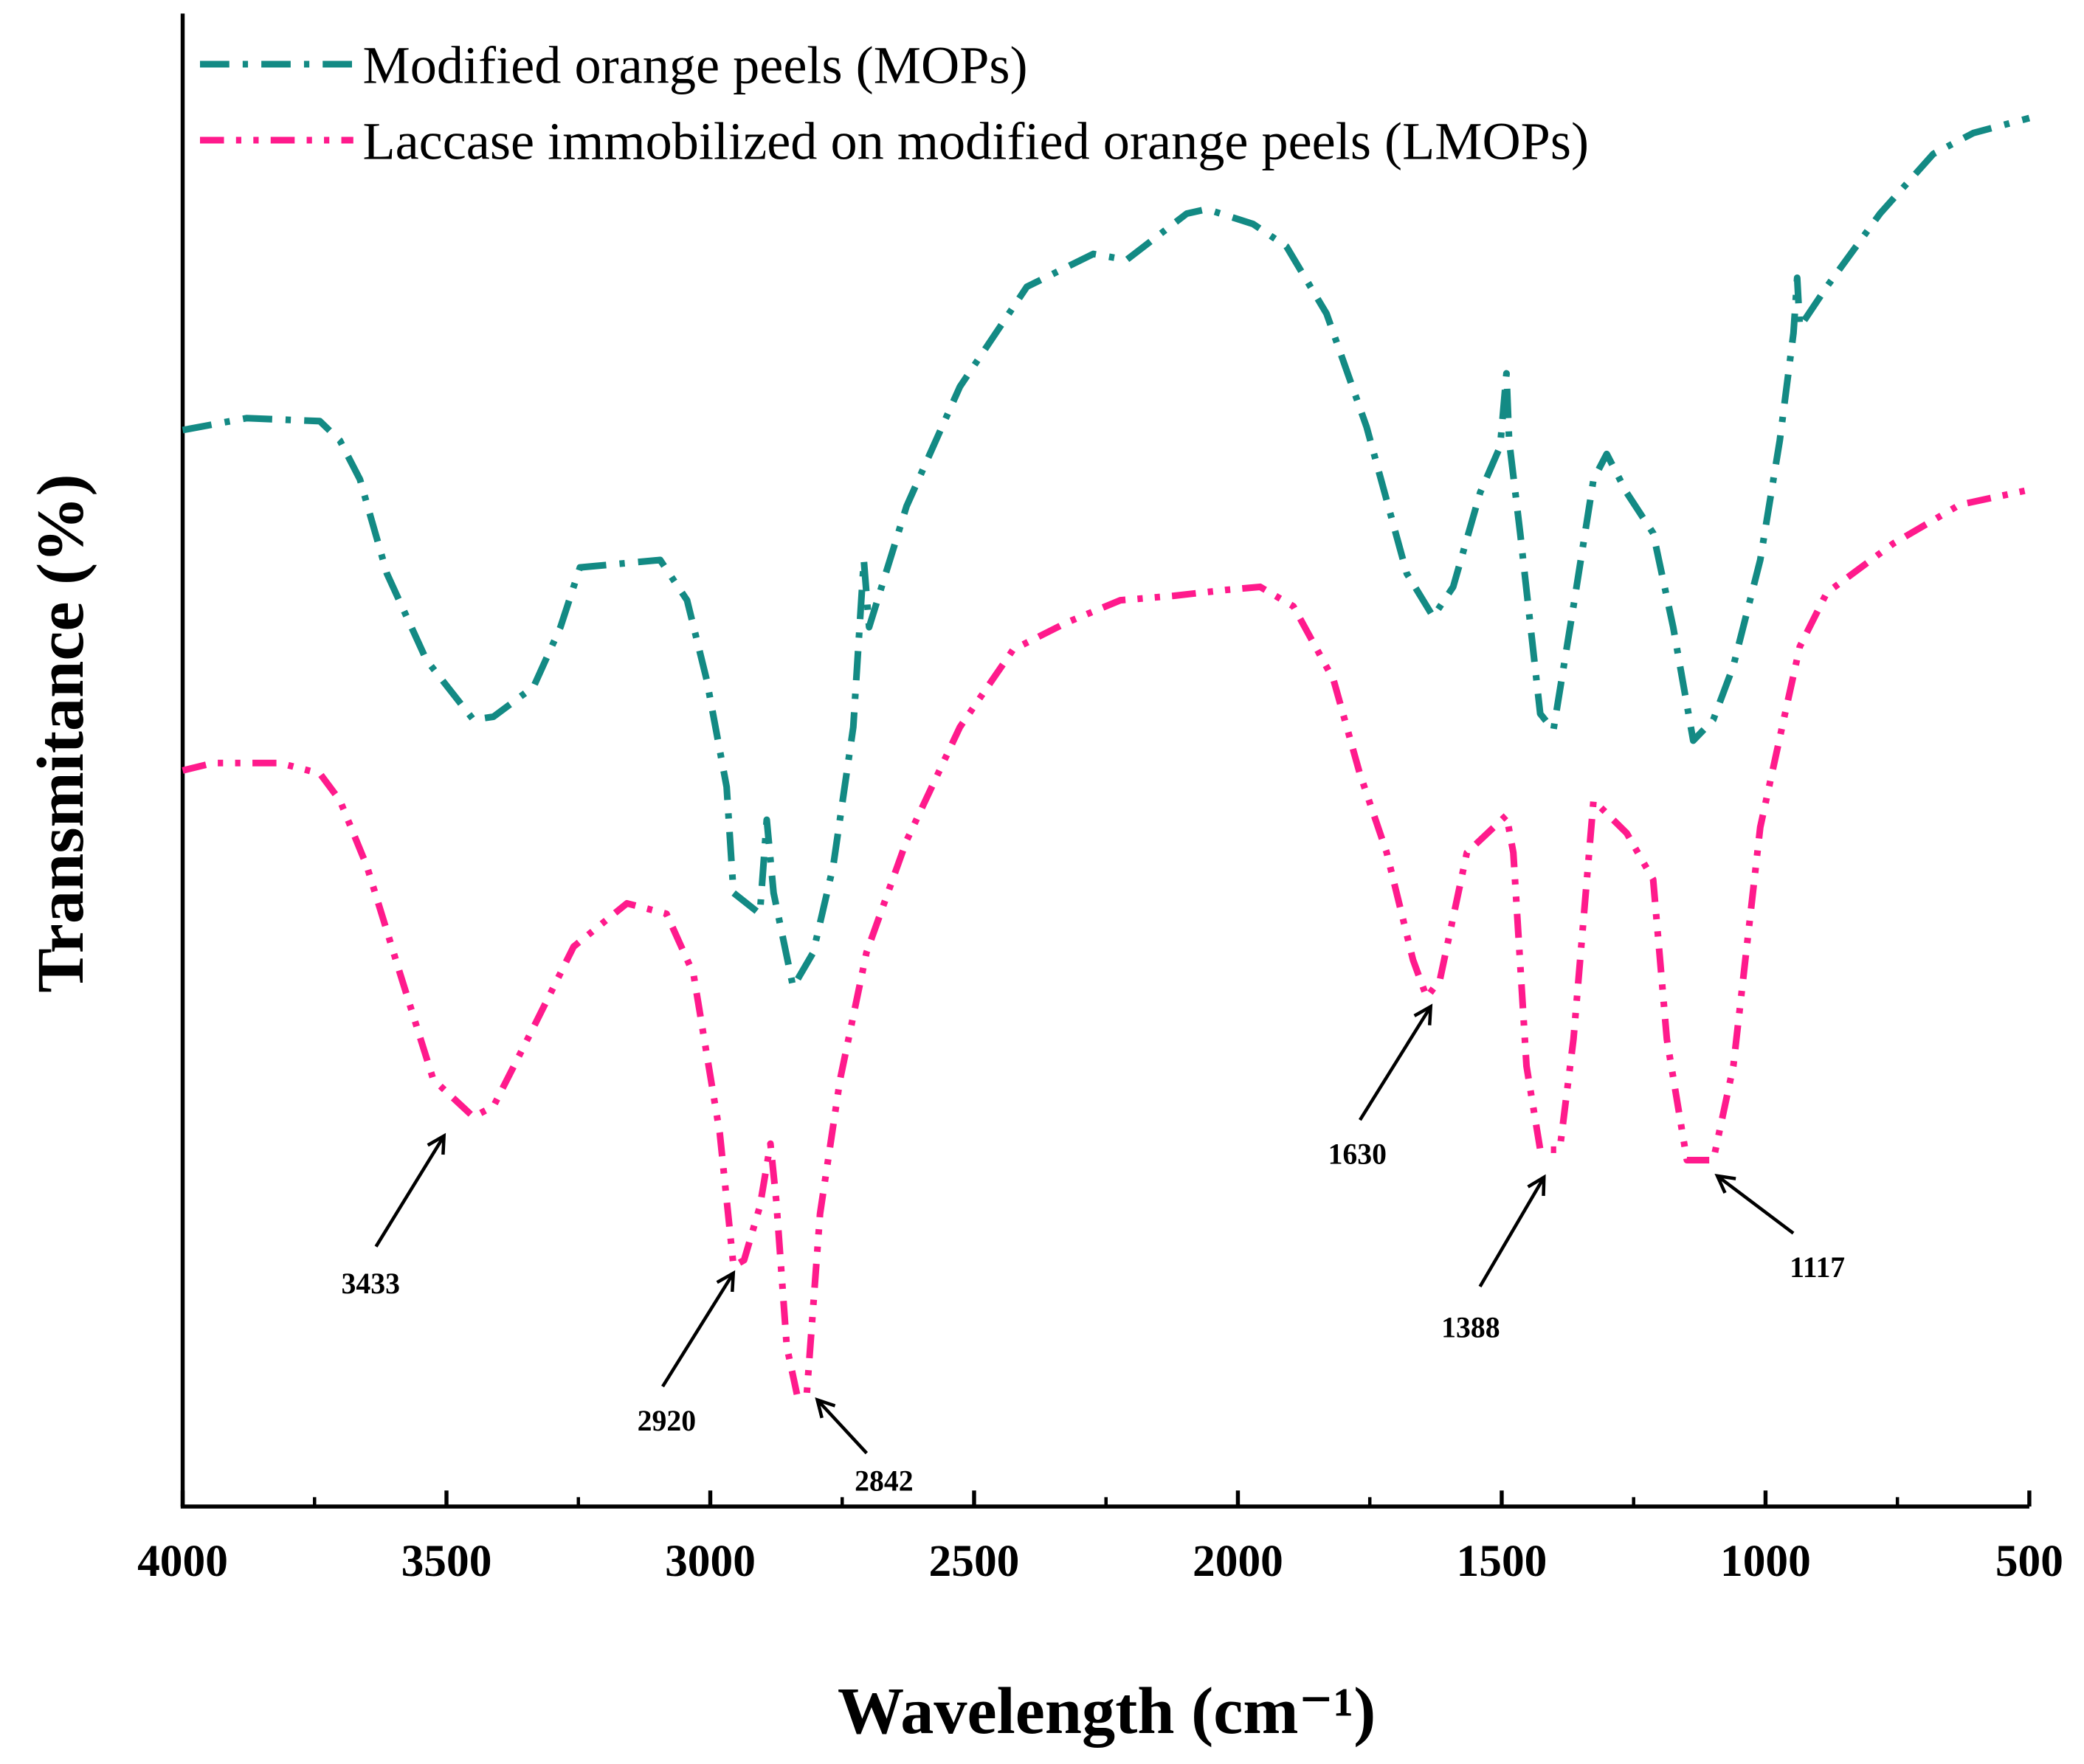  I want to click on annotation-label: 3433, so click(371, 1284).